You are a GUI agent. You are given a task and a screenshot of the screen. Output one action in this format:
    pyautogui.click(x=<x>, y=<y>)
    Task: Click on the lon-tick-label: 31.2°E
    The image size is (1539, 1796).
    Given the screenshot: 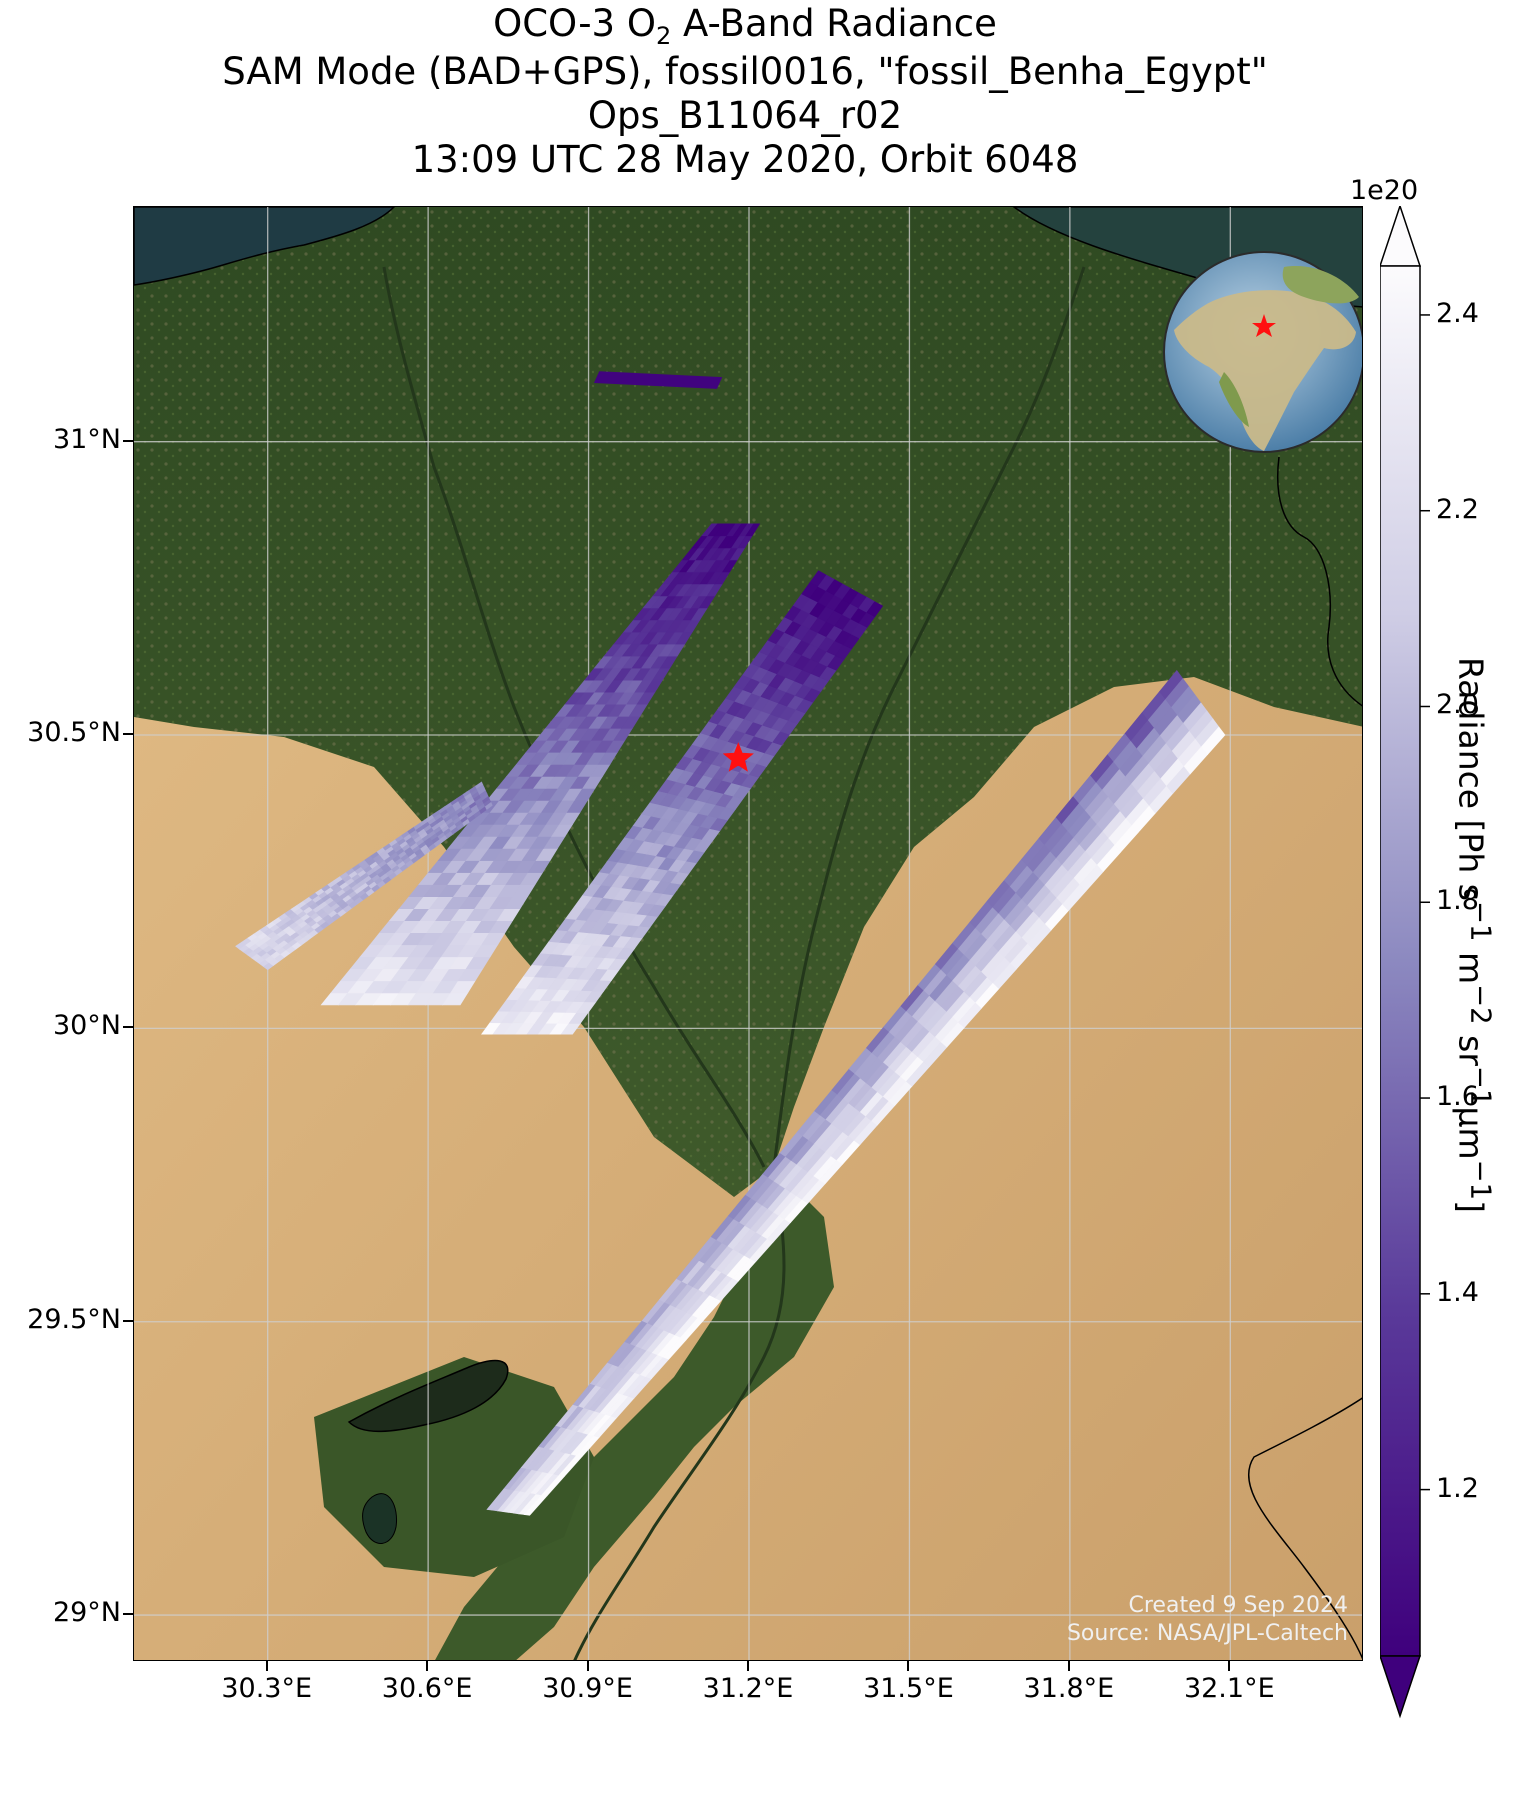 What is the action you would take?
    pyautogui.click(x=748, y=1688)
    